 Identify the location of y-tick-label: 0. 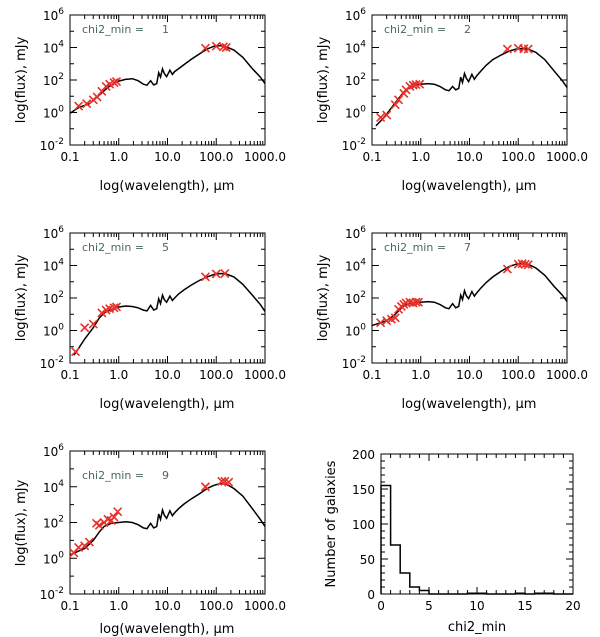
(371, 595).